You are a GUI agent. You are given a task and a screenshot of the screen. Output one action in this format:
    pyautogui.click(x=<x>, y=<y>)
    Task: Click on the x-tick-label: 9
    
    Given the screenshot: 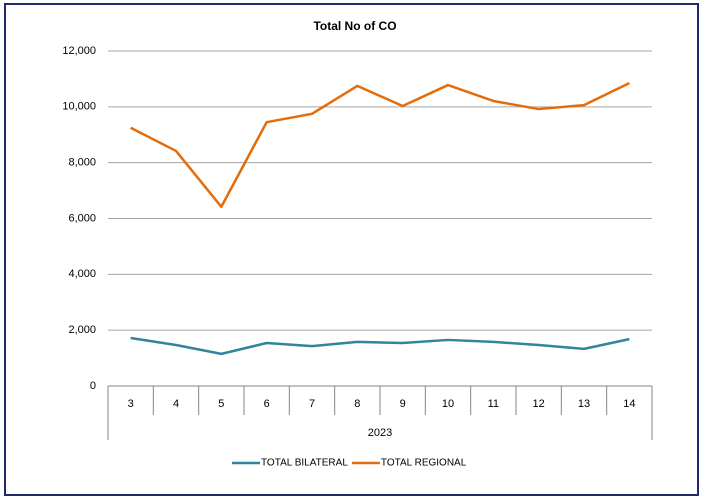 What is the action you would take?
    pyautogui.click(x=403, y=404)
    